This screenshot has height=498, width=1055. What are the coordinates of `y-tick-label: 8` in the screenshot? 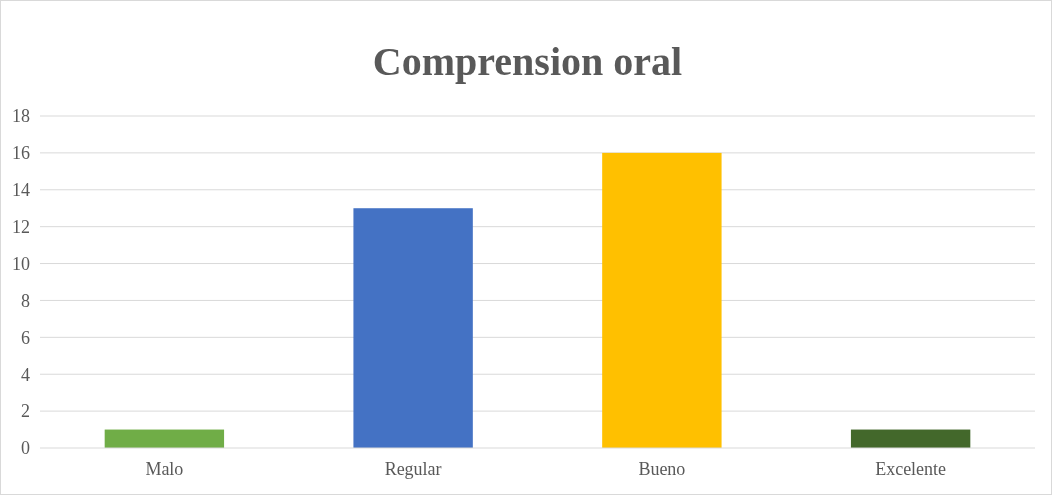 It's located at (25, 300).